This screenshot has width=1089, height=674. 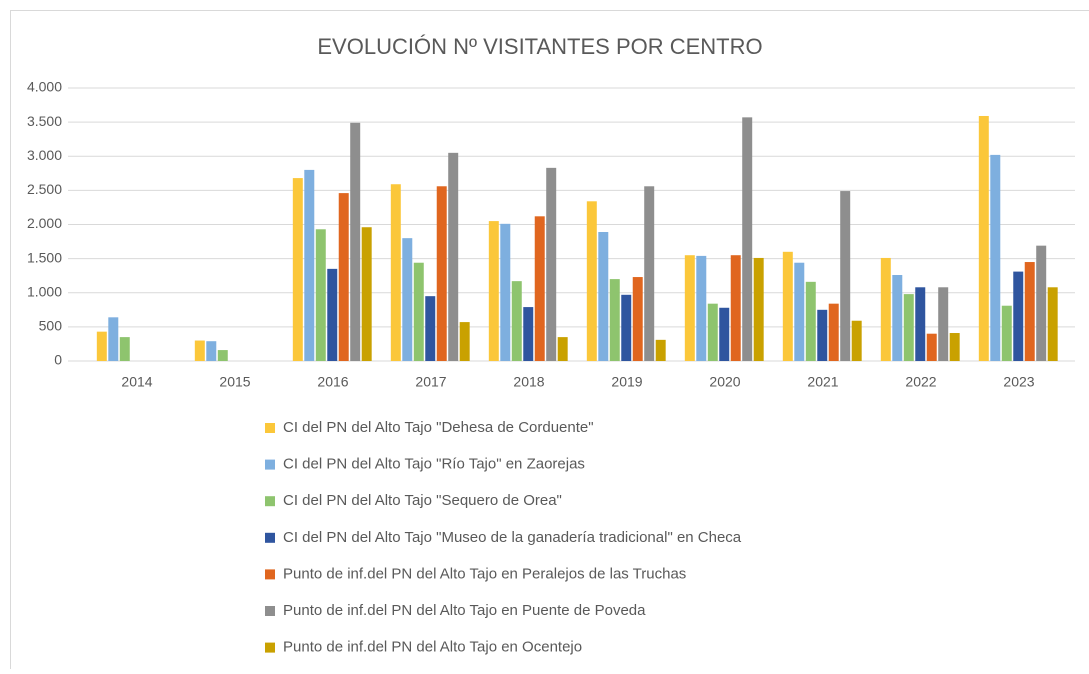 What do you see at coordinates (626, 382) in the screenshot?
I see `x-tick-label: 2019` at bounding box center [626, 382].